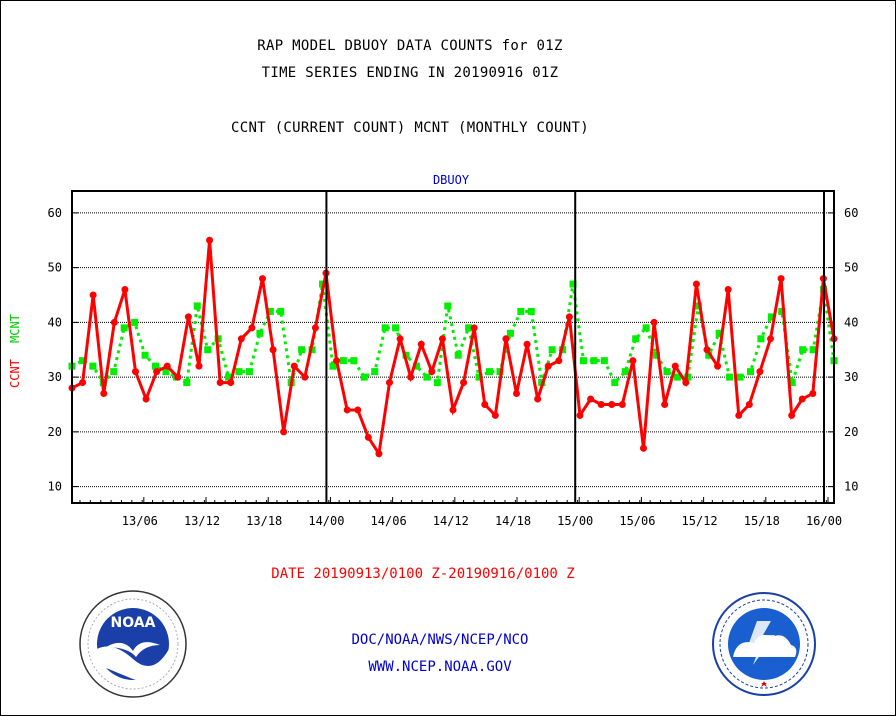 Image resolution: width=896 pixels, height=716 pixels. What do you see at coordinates (440, 667) in the screenshot?
I see `website-link: WWW.NCEP.NOAA.GOV` at bounding box center [440, 667].